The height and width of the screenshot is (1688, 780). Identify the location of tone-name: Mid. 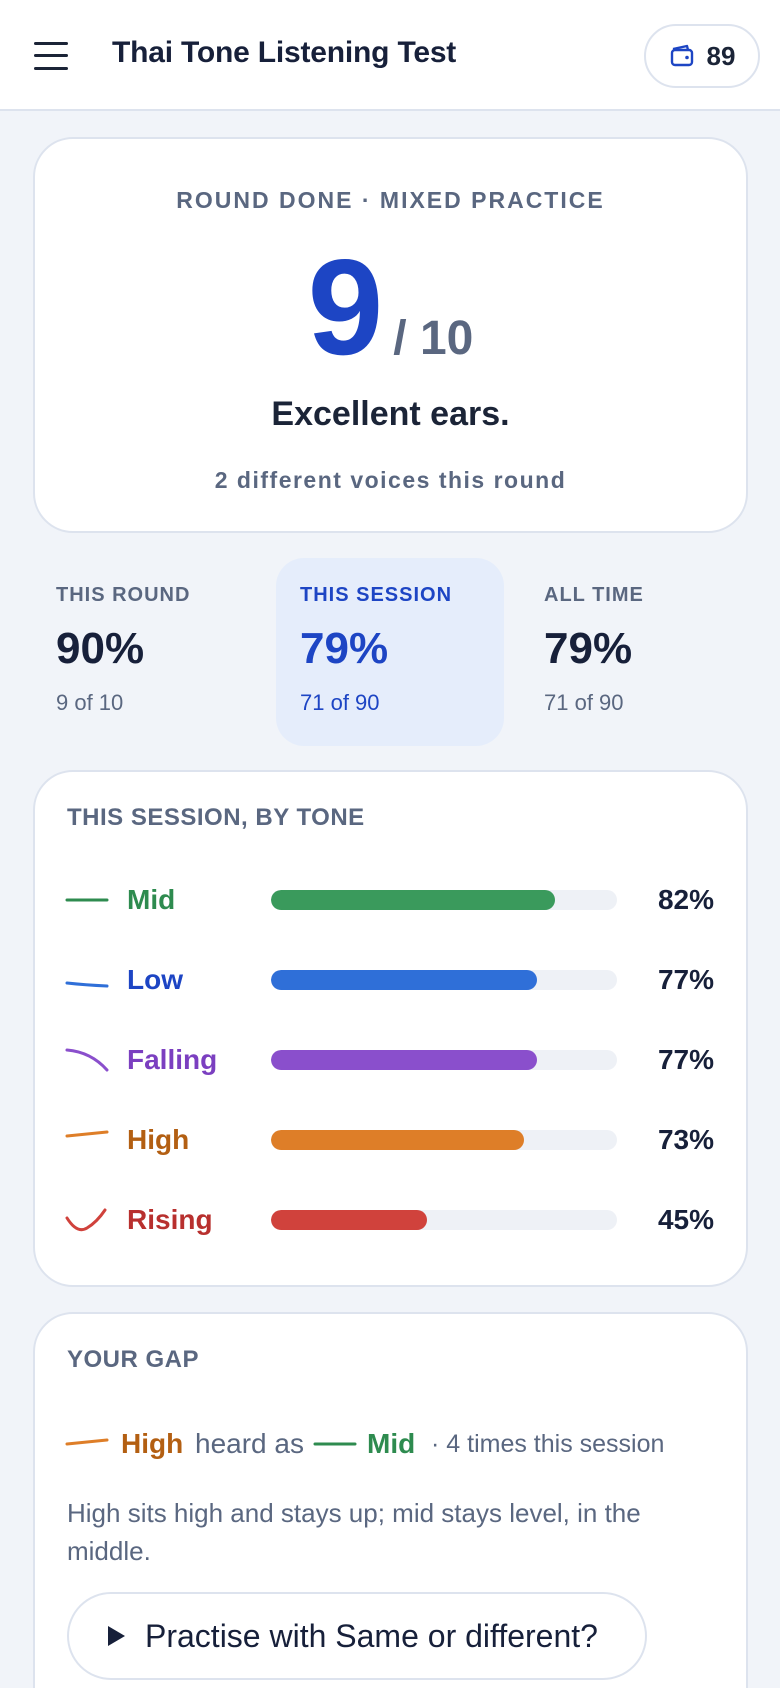
(151, 899).